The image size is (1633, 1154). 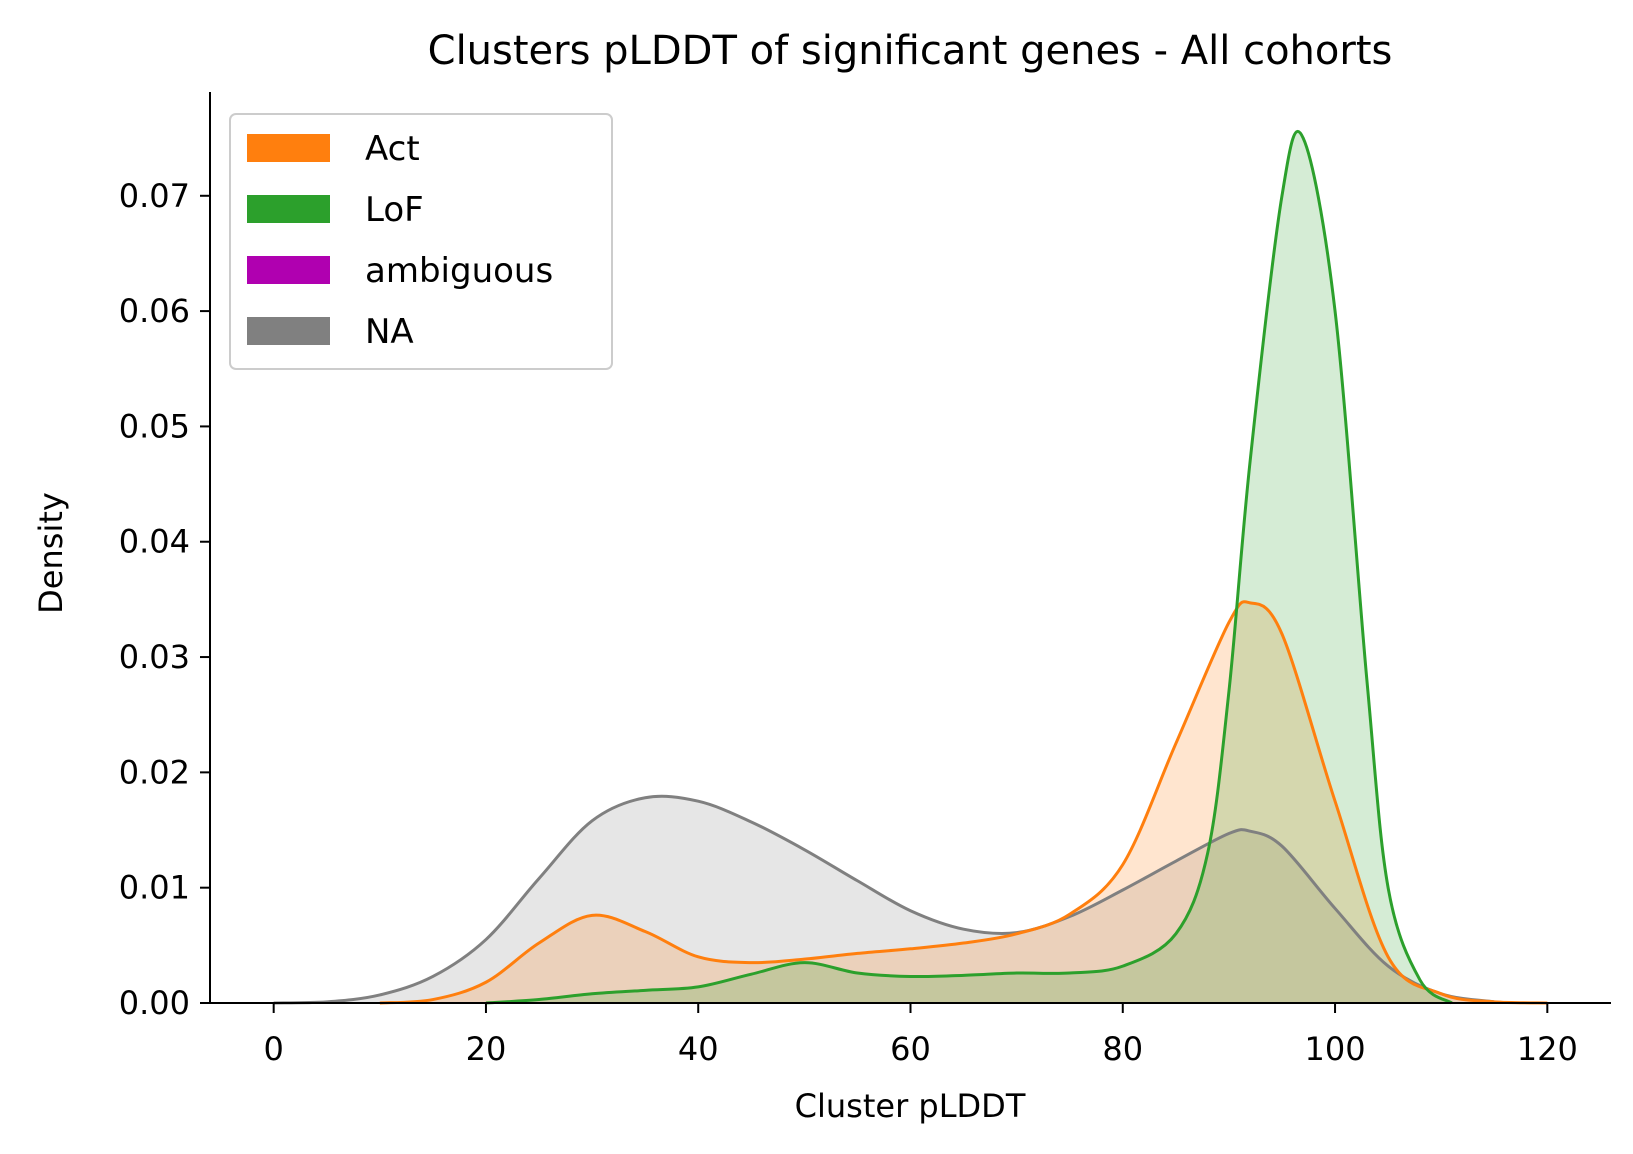 I want to click on x-tick-label: 60, so click(x=910, y=1049).